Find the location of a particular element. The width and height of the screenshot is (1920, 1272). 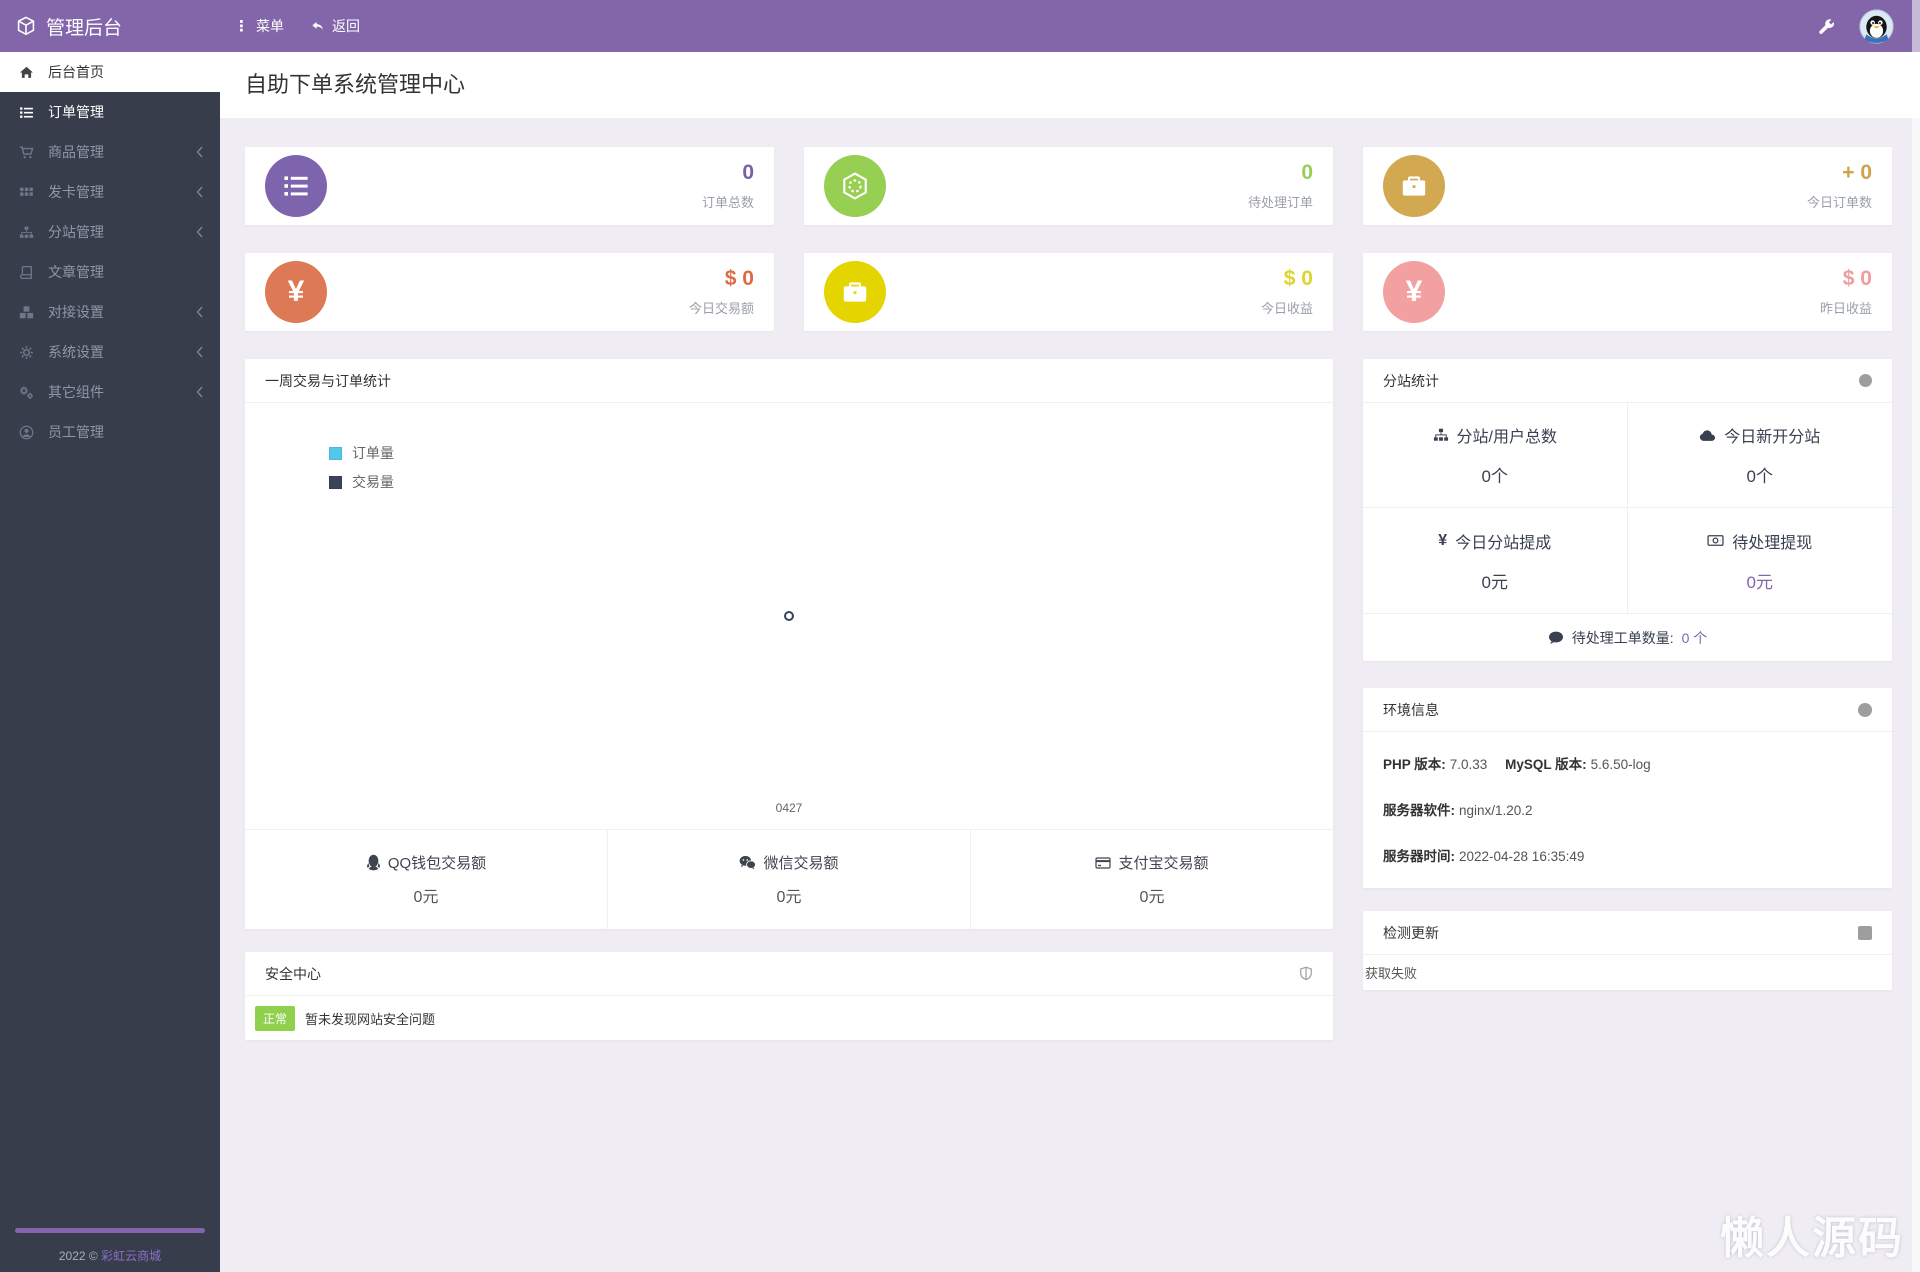

cloud-icon is located at coordinates (1707, 435).